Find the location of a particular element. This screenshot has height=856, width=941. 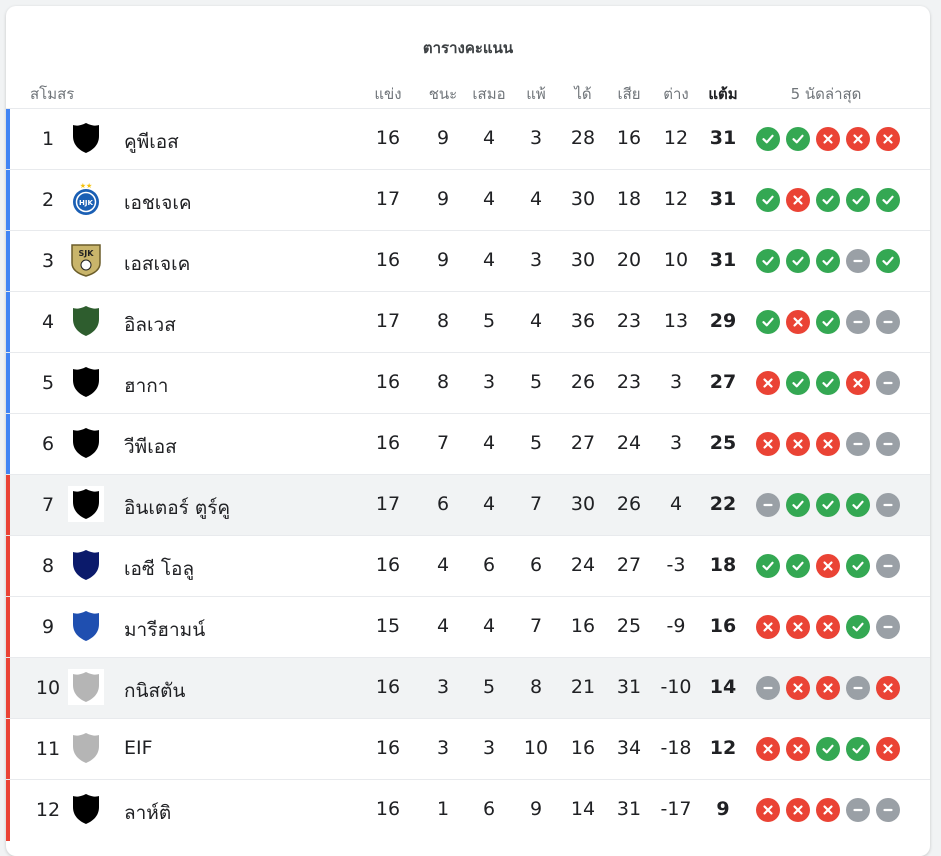

table-row: 2 ★★ HJK เอชเจเค 17 9 4 4 30 18 12 31 is located at coordinates (468, 200).